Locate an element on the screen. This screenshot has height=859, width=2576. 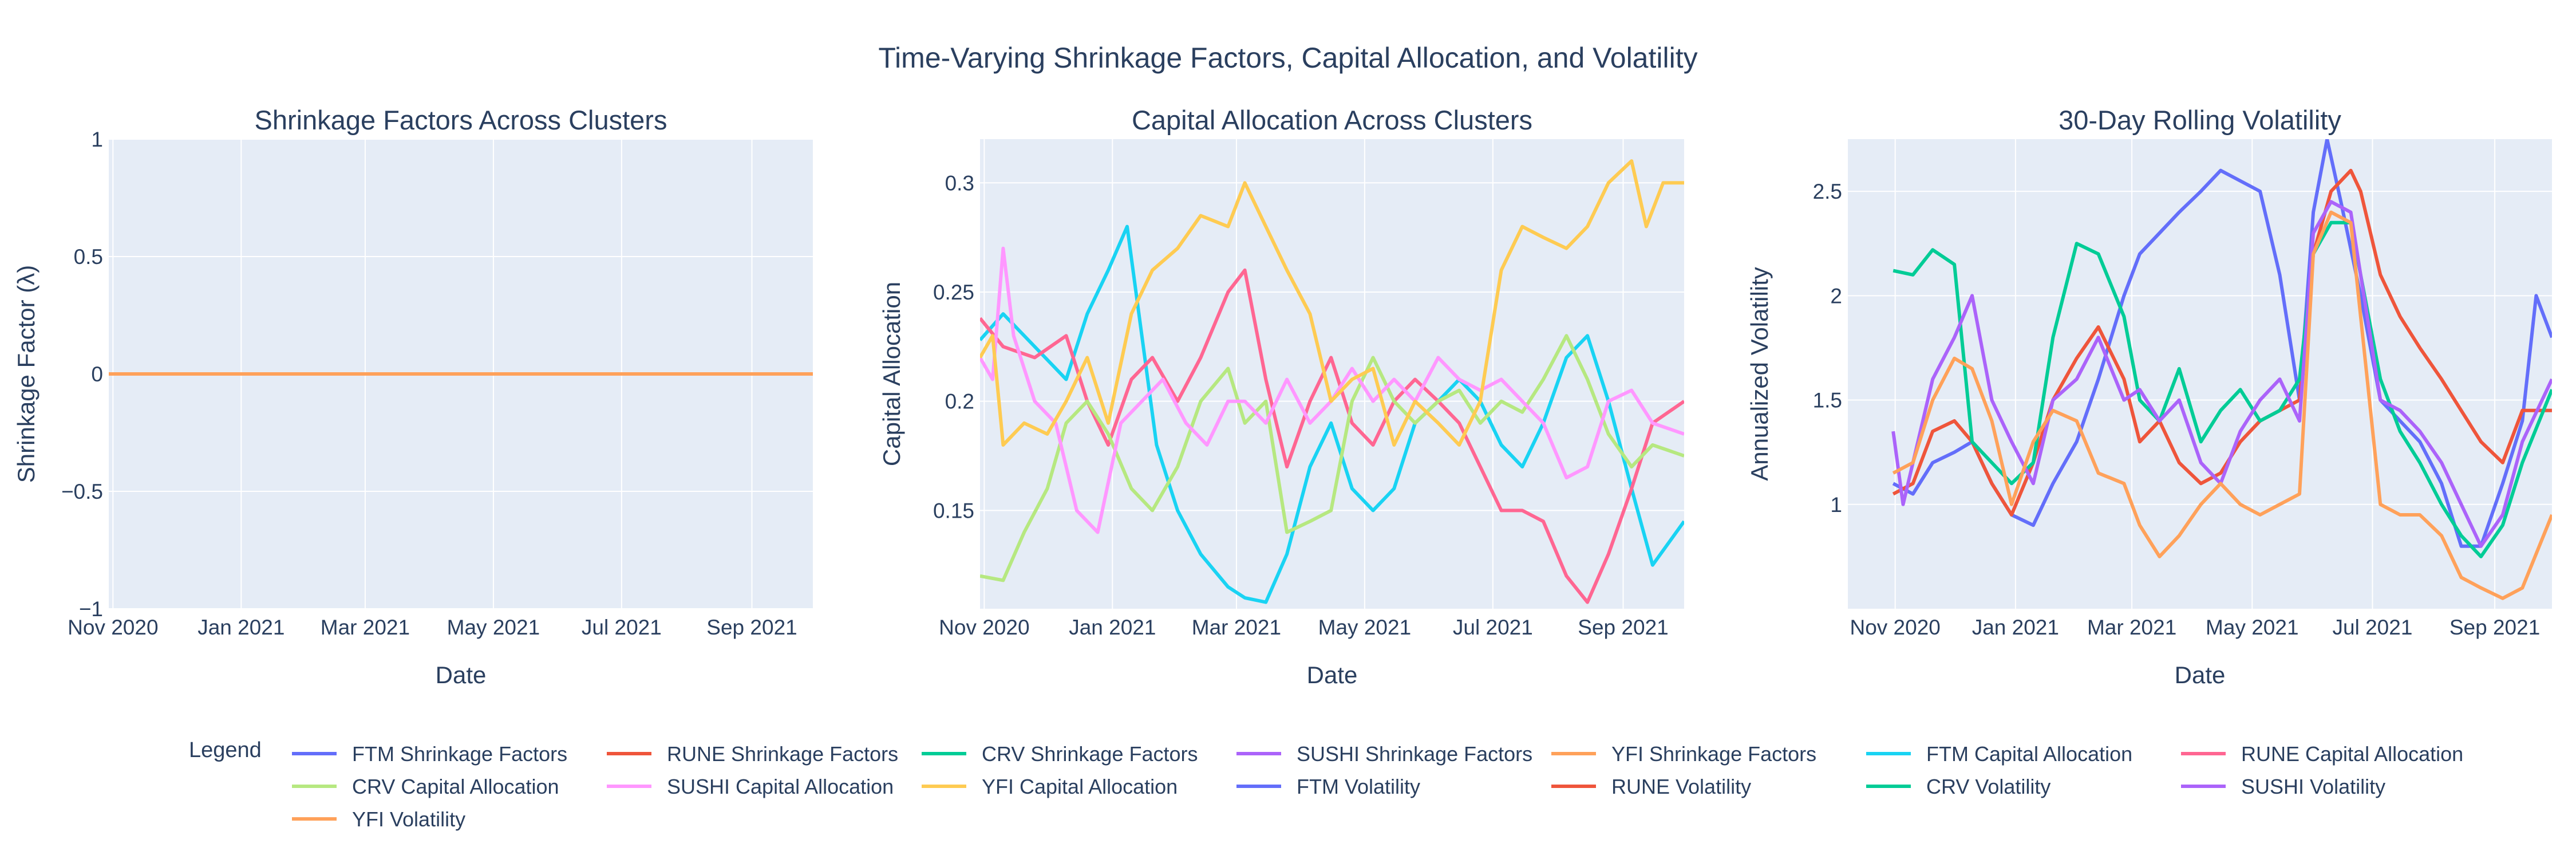
legend-label: YFI Shrinkage Factors is located at coordinates (1713, 754).